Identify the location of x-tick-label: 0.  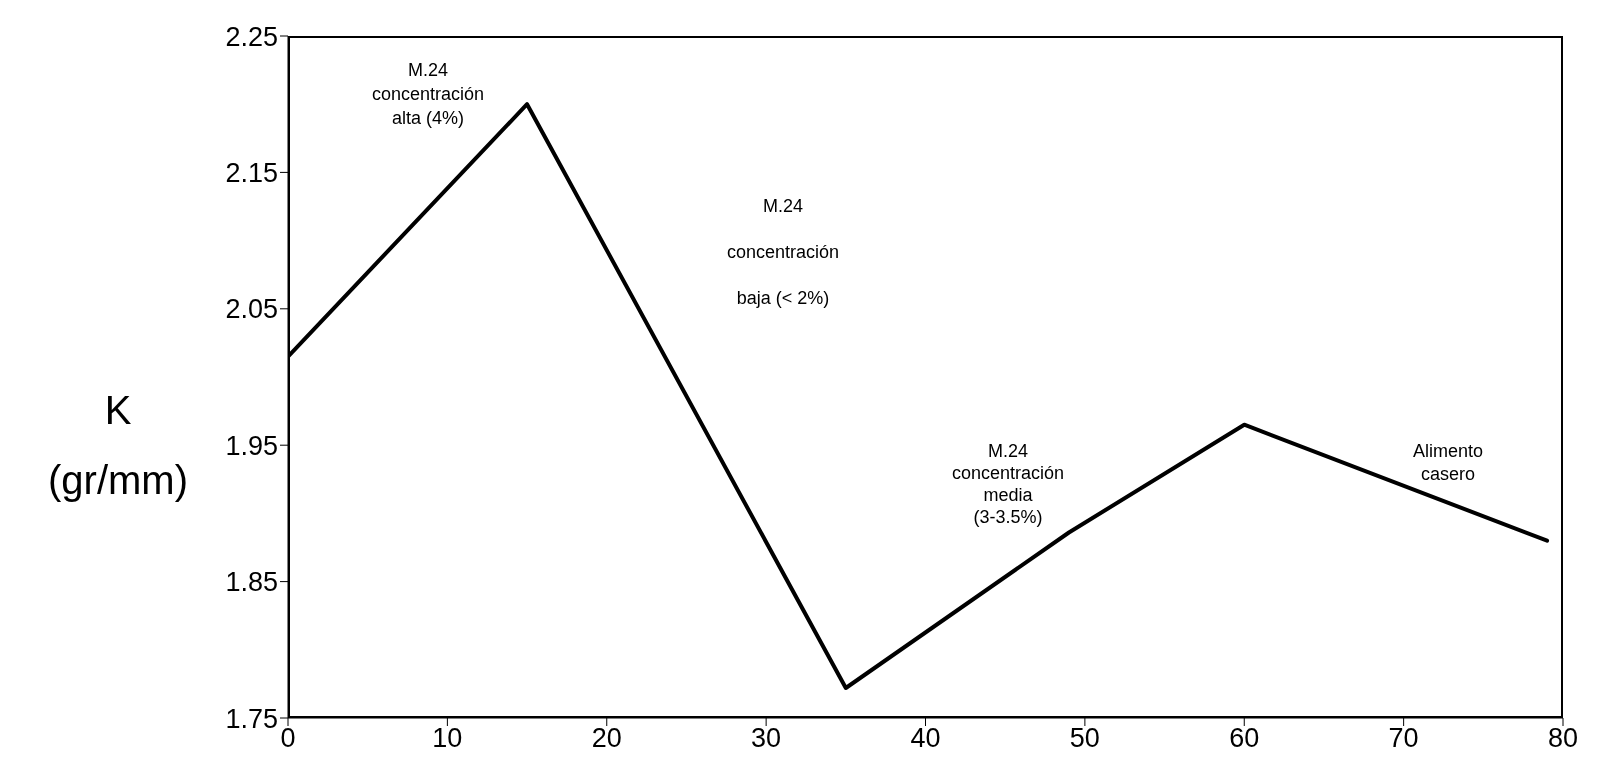
(288, 738).